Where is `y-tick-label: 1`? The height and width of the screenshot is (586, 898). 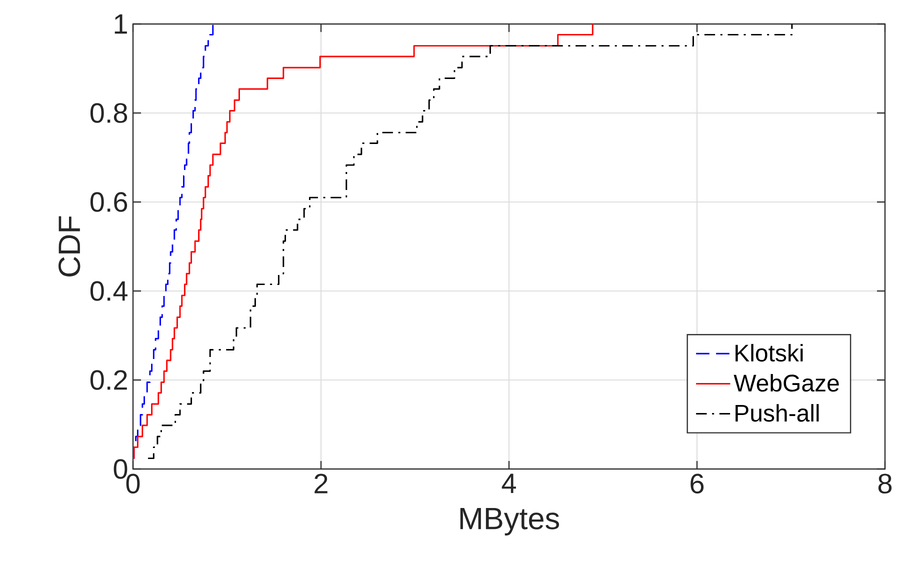 y-tick-label: 1 is located at coordinates (120, 24).